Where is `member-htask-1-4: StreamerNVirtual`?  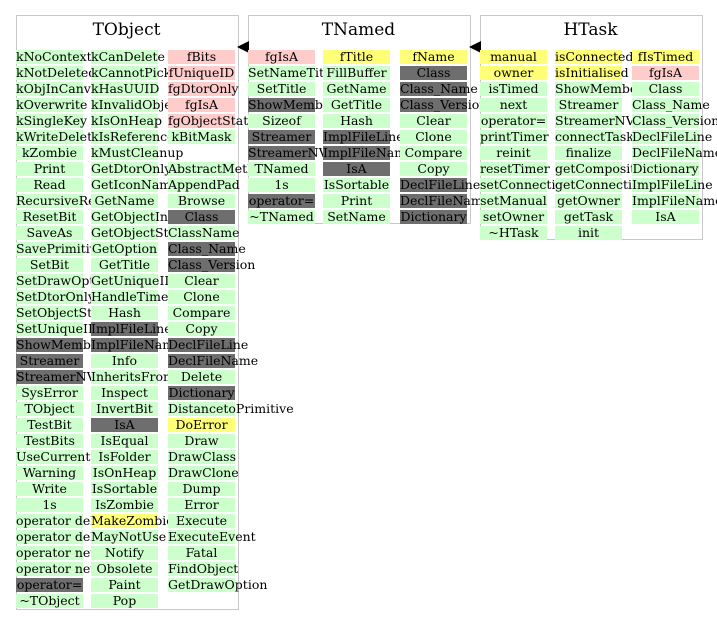 member-htask-1-4: StreamerNVirtual is located at coordinates (612, 120).